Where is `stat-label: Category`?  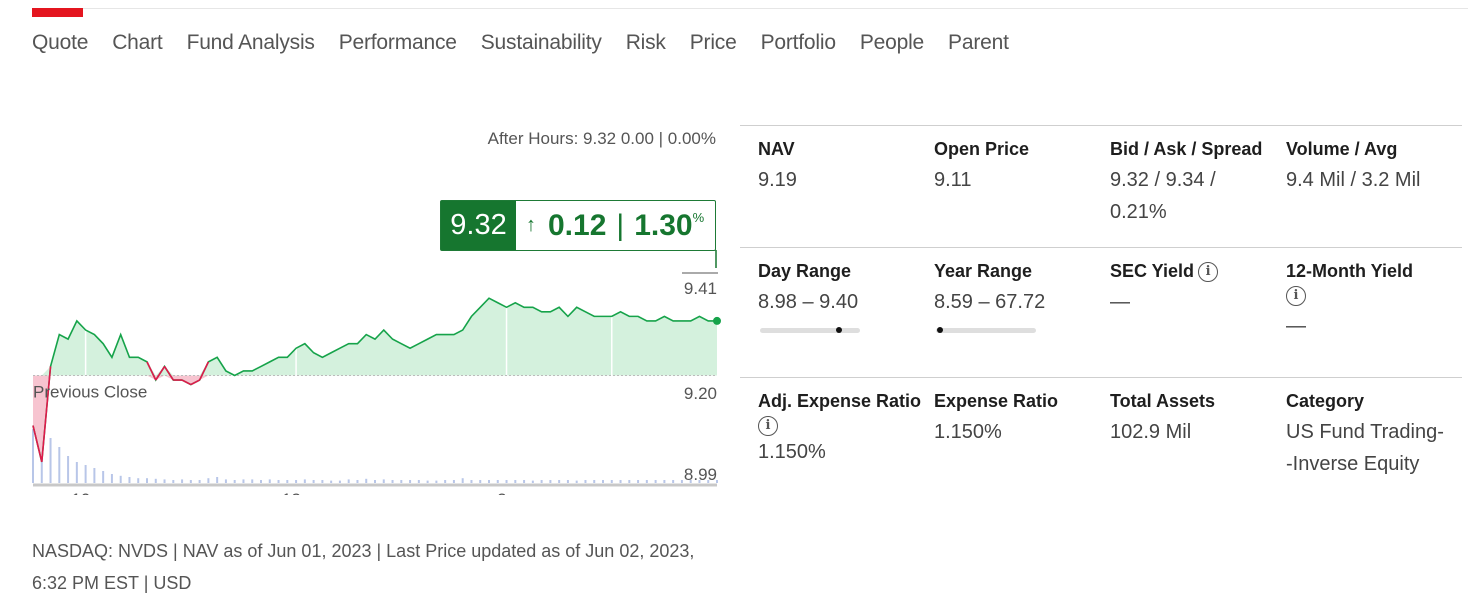 stat-label: Category is located at coordinates (1325, 401).